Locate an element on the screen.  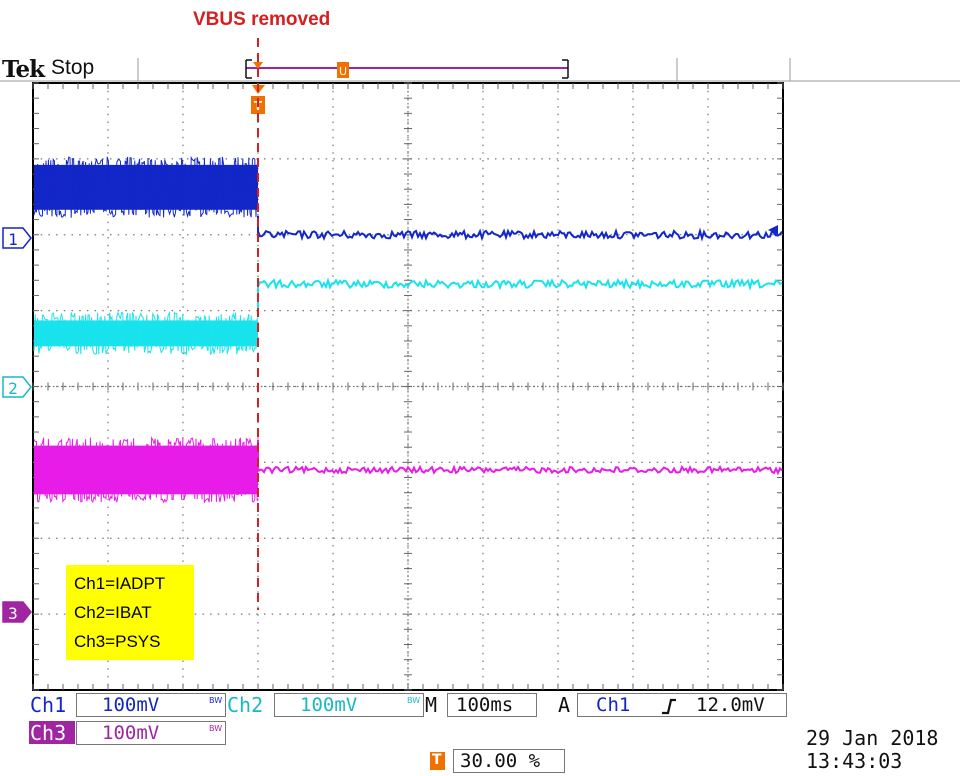
svg-text: 1 is located at coordinates (13, 239).